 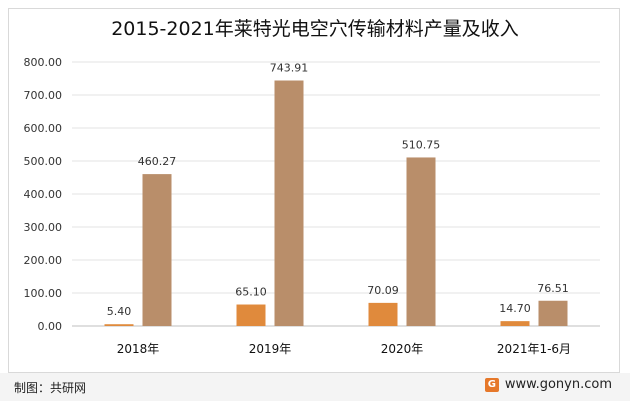 What do you see at coordinates (50, 388) in the screenshot?
I see `footer-credit: 制图：共研网` at bounding box center [50, 388].